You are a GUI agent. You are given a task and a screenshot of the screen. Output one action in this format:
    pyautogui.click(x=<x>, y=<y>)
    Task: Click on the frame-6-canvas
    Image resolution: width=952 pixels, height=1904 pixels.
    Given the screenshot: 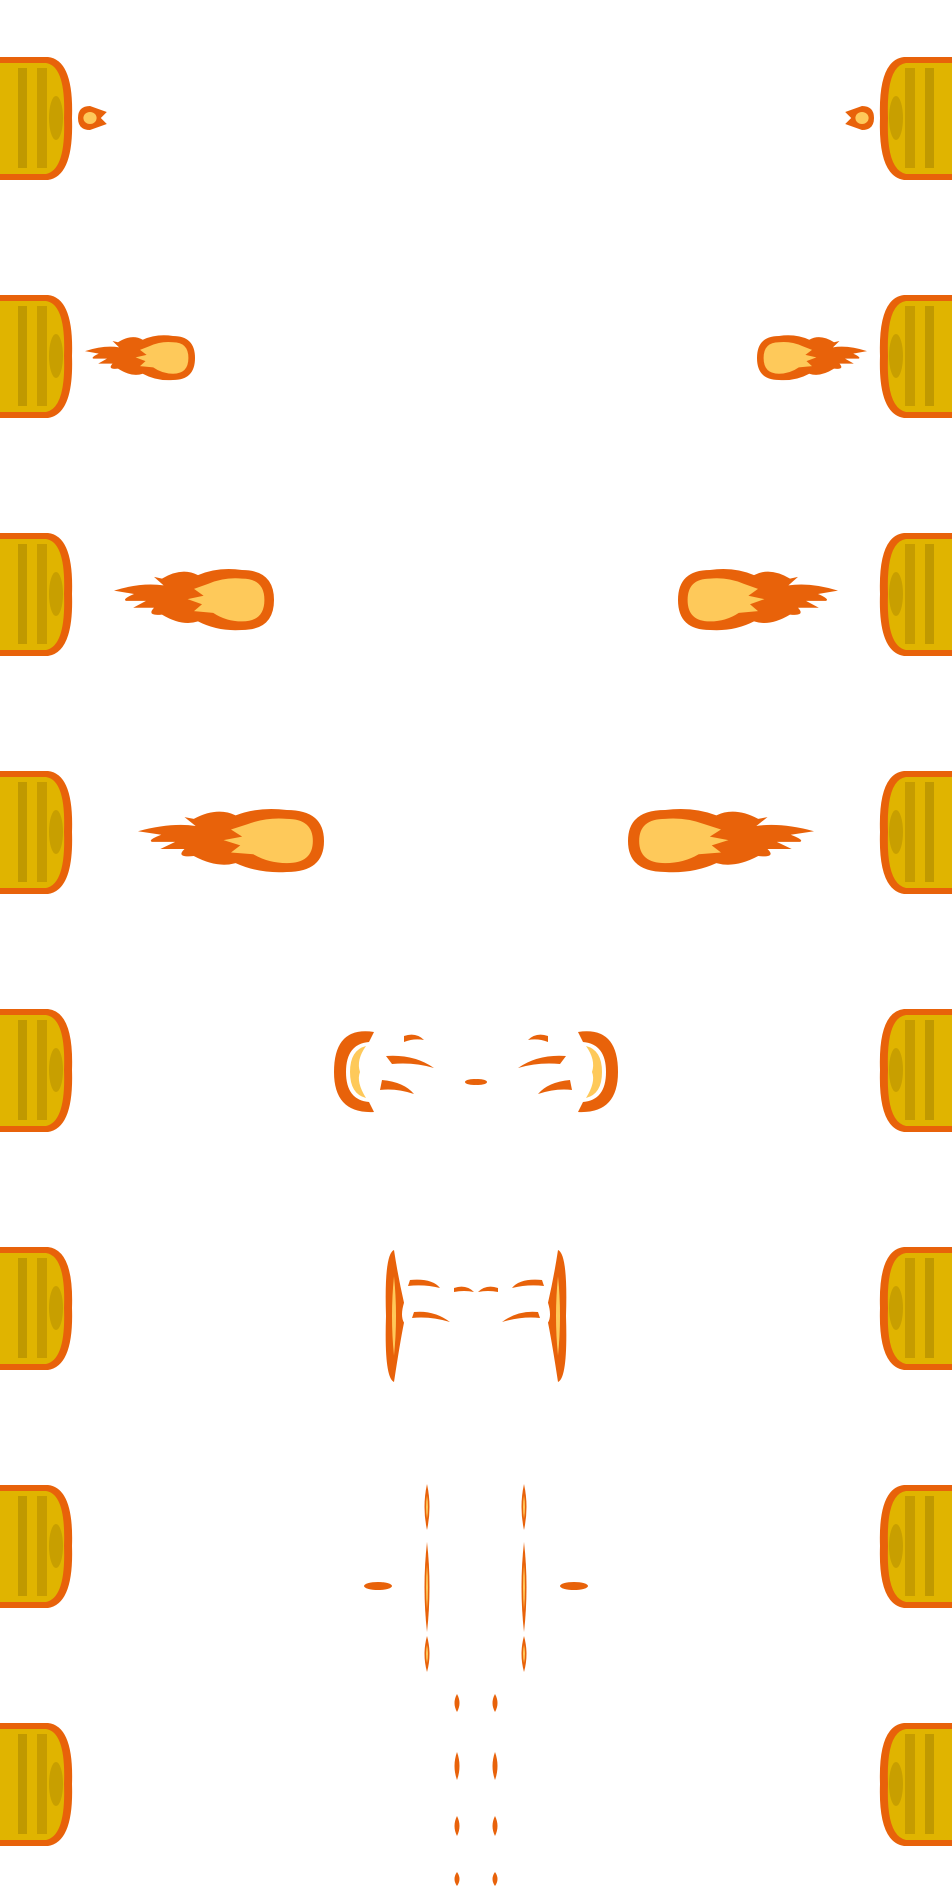 What is the action you would take?
    pyautogui.click(x=476, y=1314)
    